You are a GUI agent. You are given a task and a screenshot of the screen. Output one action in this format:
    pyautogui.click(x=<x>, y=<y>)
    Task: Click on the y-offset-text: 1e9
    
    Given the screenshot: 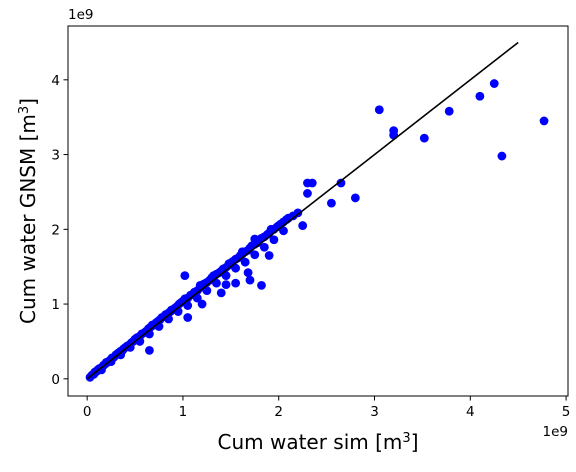 What is the action you would take?
    pyautogui.click(x=80, y=15)
    